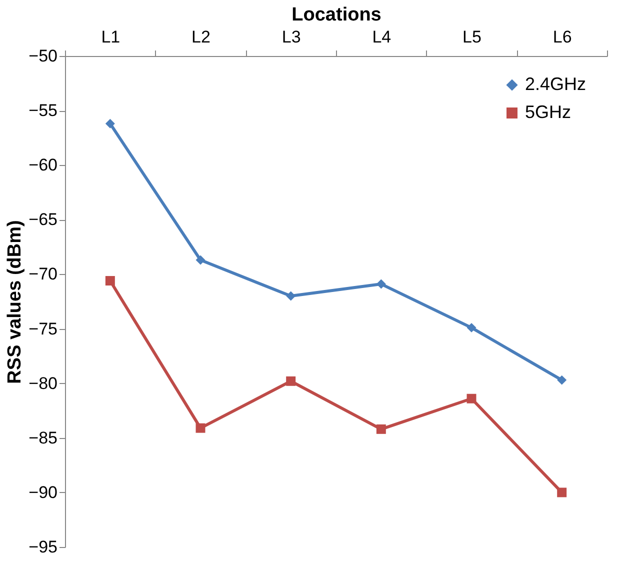 This screenshot has height=567, width=627. What do you see at coordinates (472, 37) in the screenshot?
I see `x-tick-label: L5` at bounding box center [472, 37].